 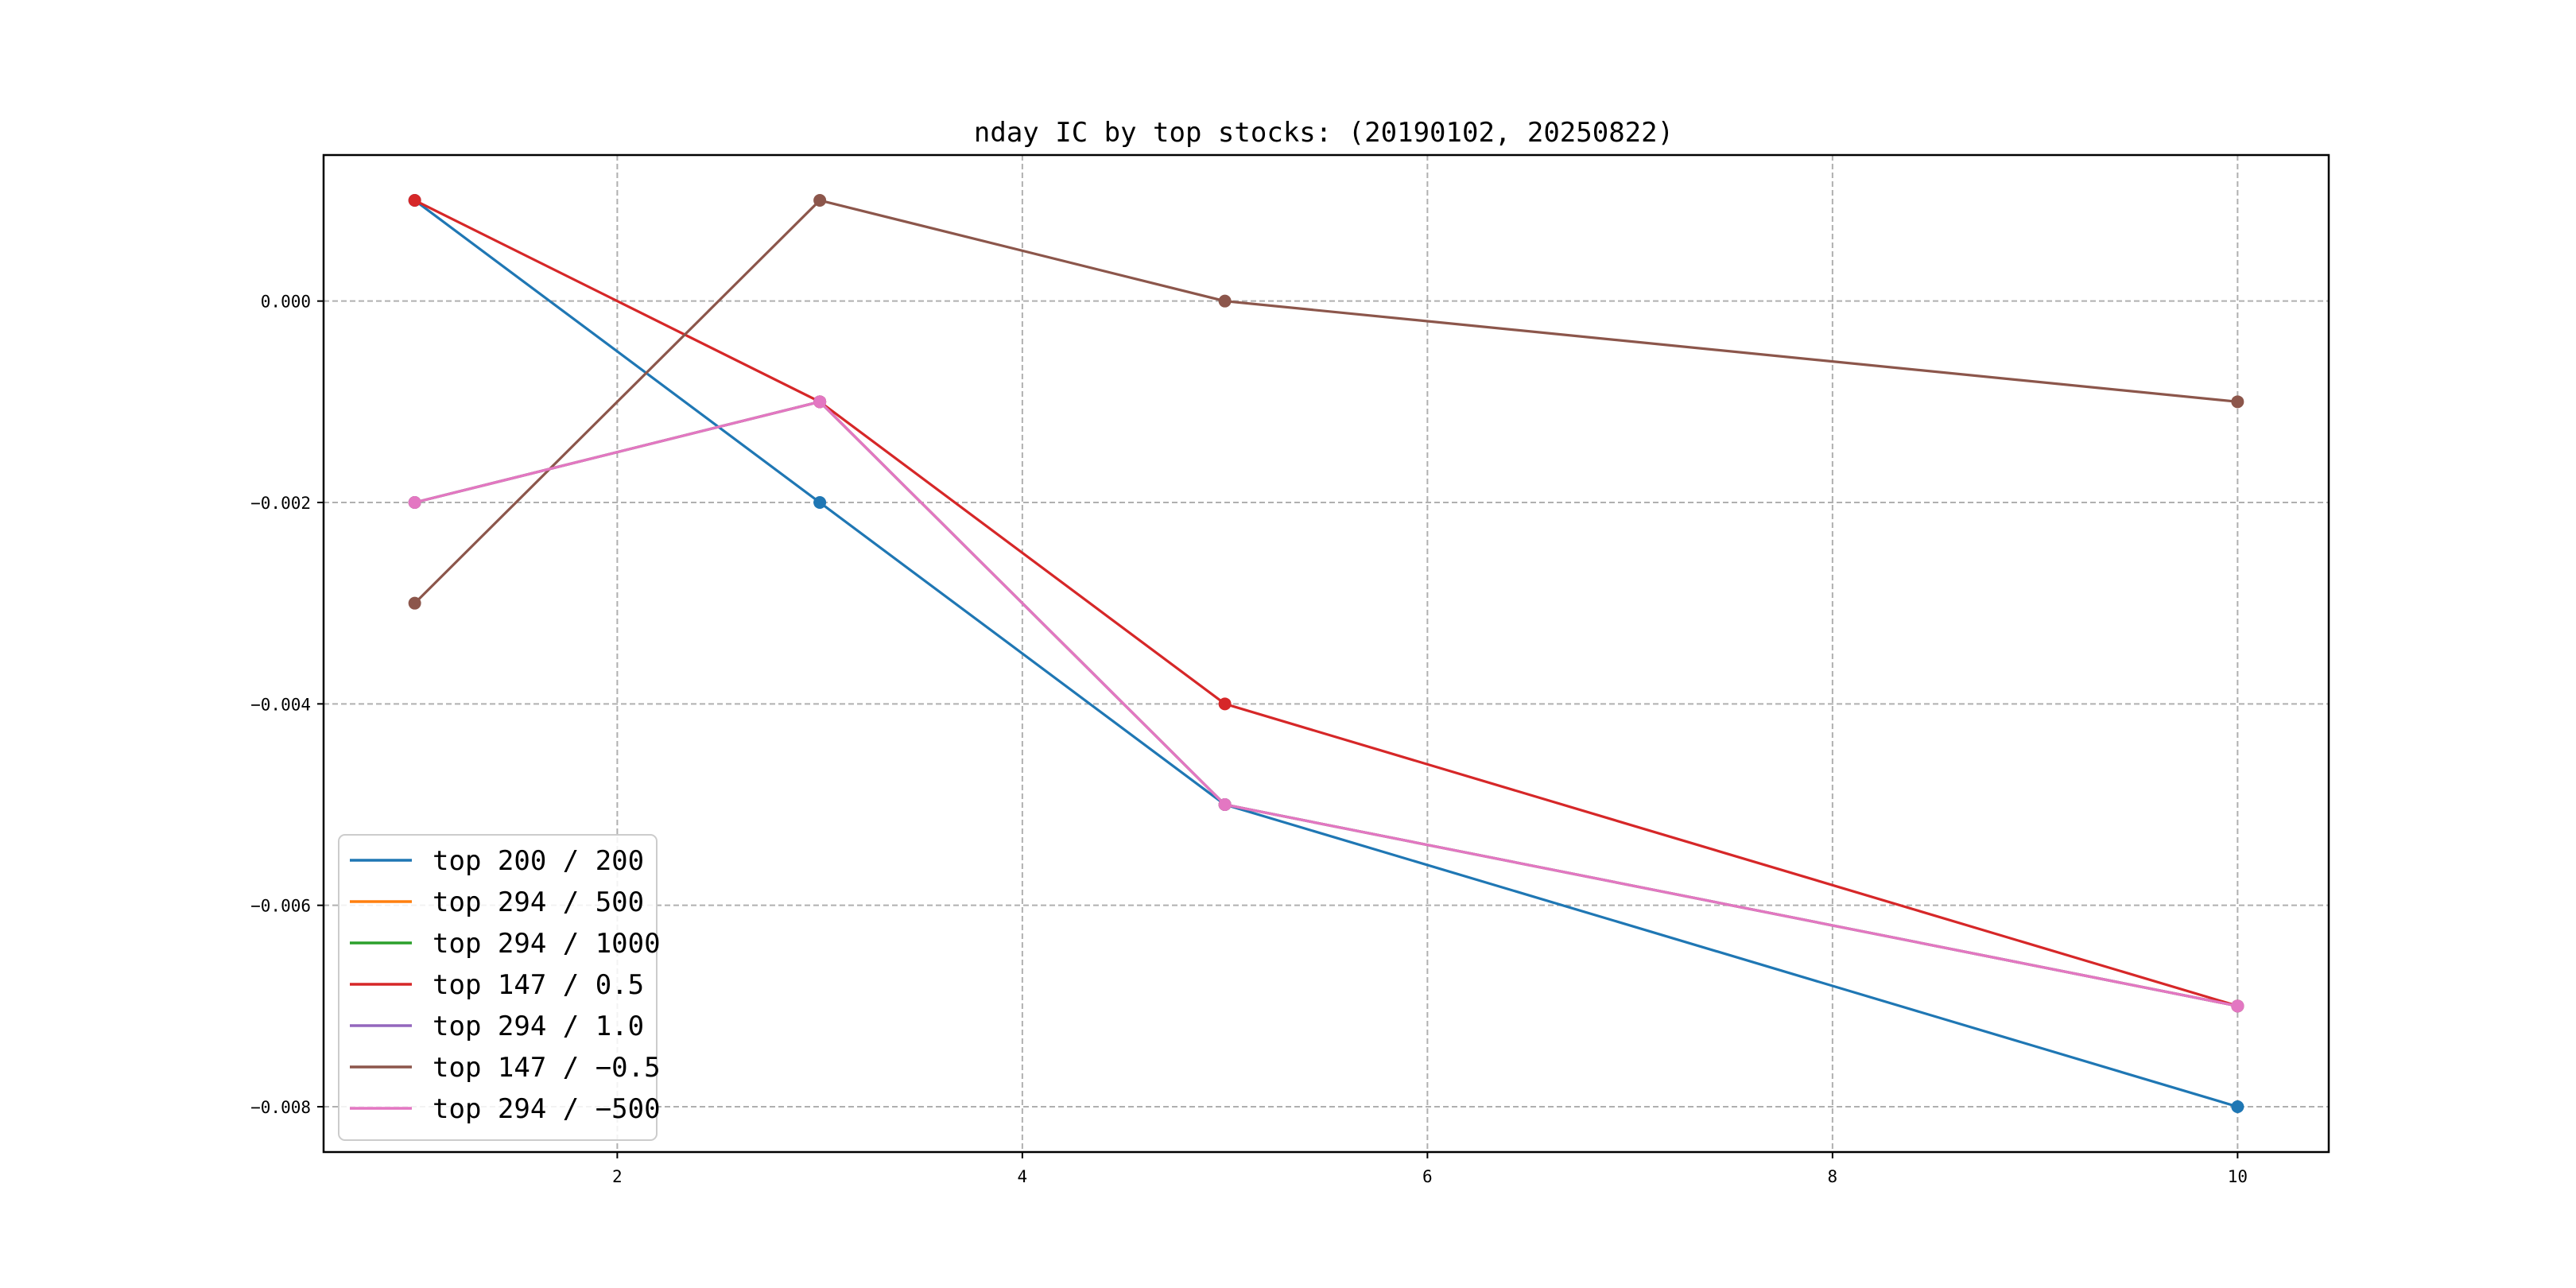 What do you see at coordinates (281, 907) in the screenshot?
I see `y-tick-label: −0.006` at bounding box center [281, 907].